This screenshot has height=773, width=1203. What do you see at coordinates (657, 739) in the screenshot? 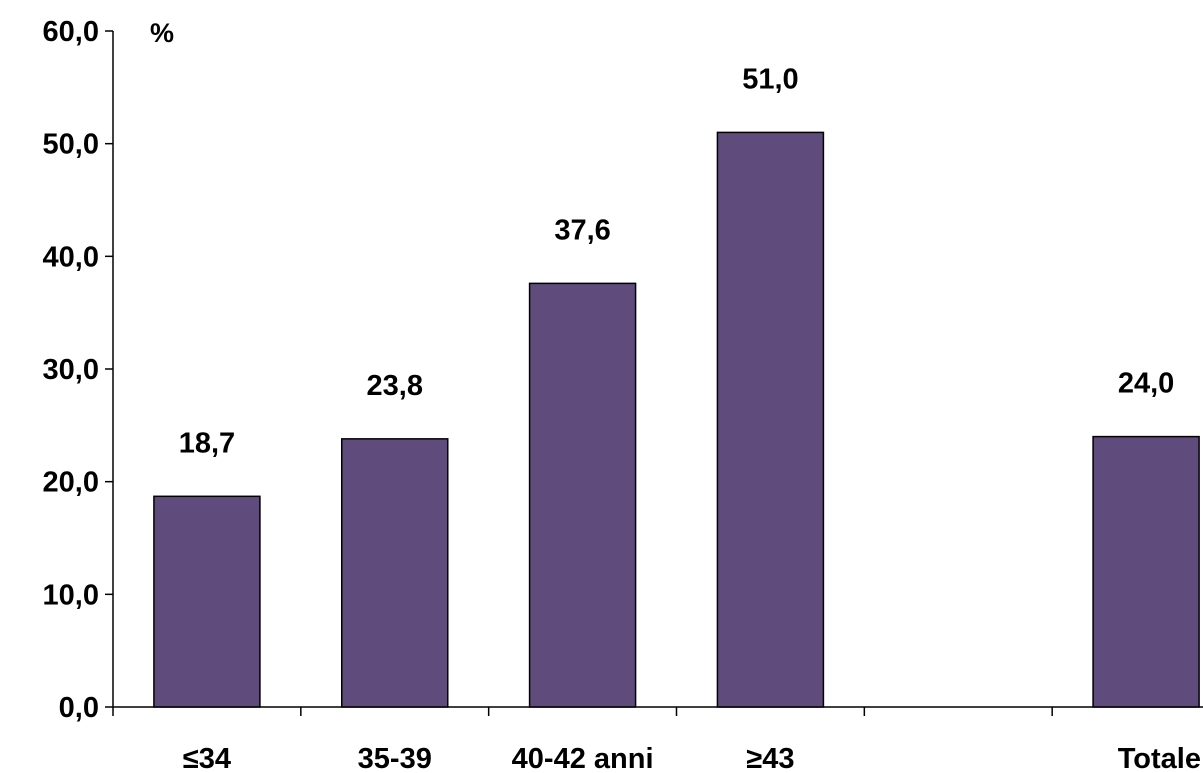
I see `x-axis: ≤34 35-39 40-42 anni ≥43 Totale` at bounding box center [657, 739].